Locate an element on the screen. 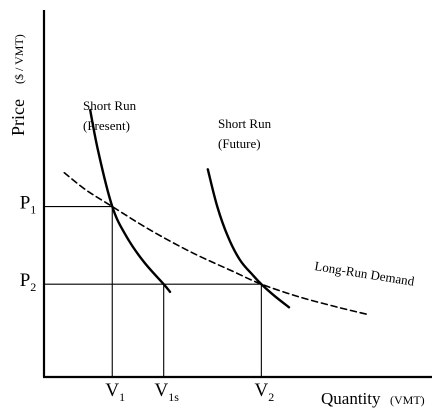  short-run-future-curve is located at coordinates (248, 238).